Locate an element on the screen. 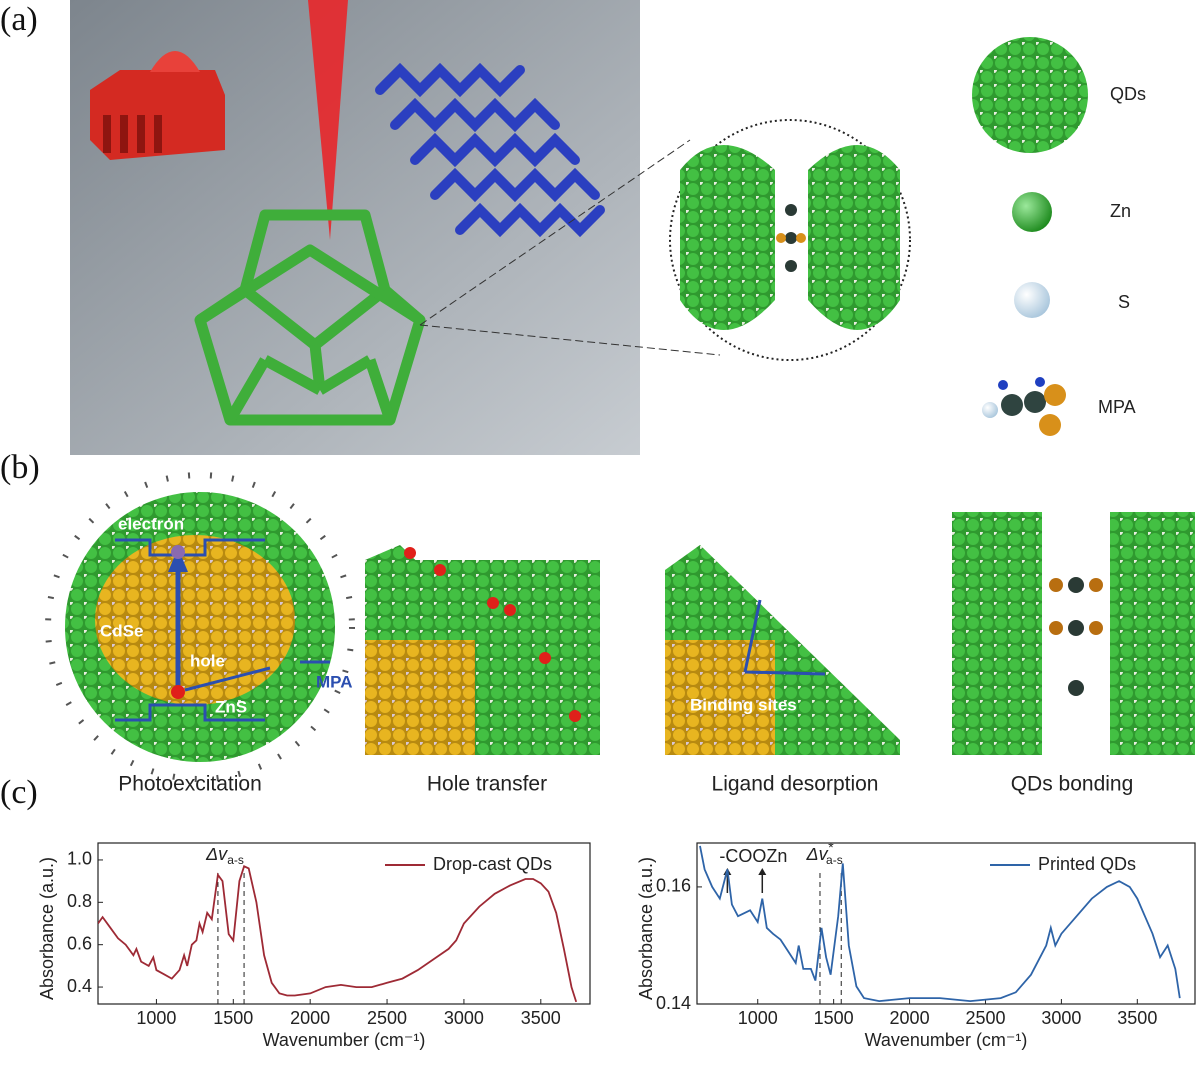 The width and height of the screenshot is (1200, 1075). panel-label: (b) is located at coordinates (20, 467).